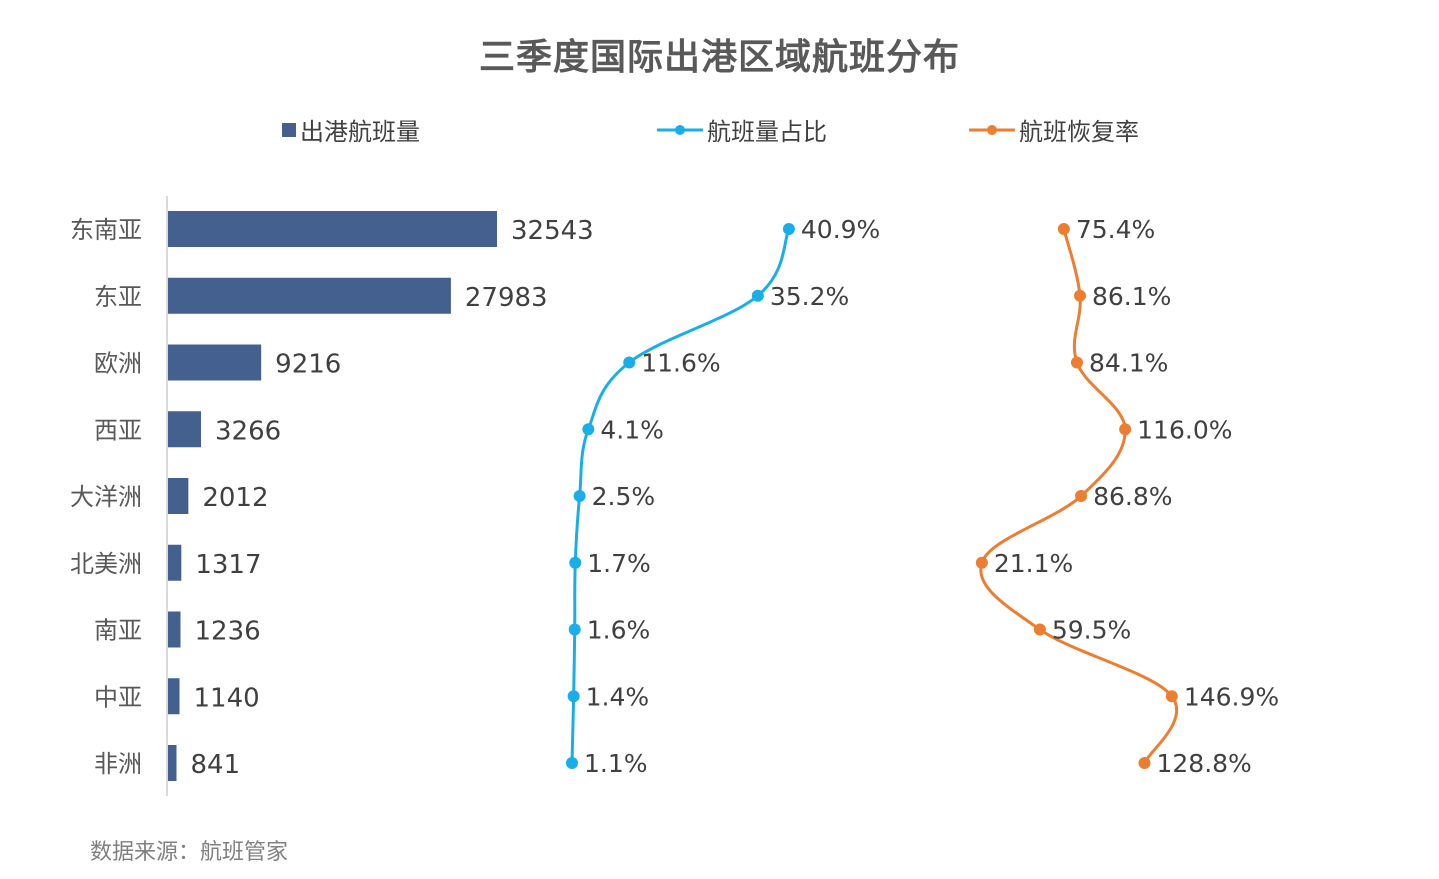 The height and width of the screenshot is (879, 1439). What do you see at coordinates (680, 496) in the screenshot?
I see `share-line` at bounding box center [680, 496].